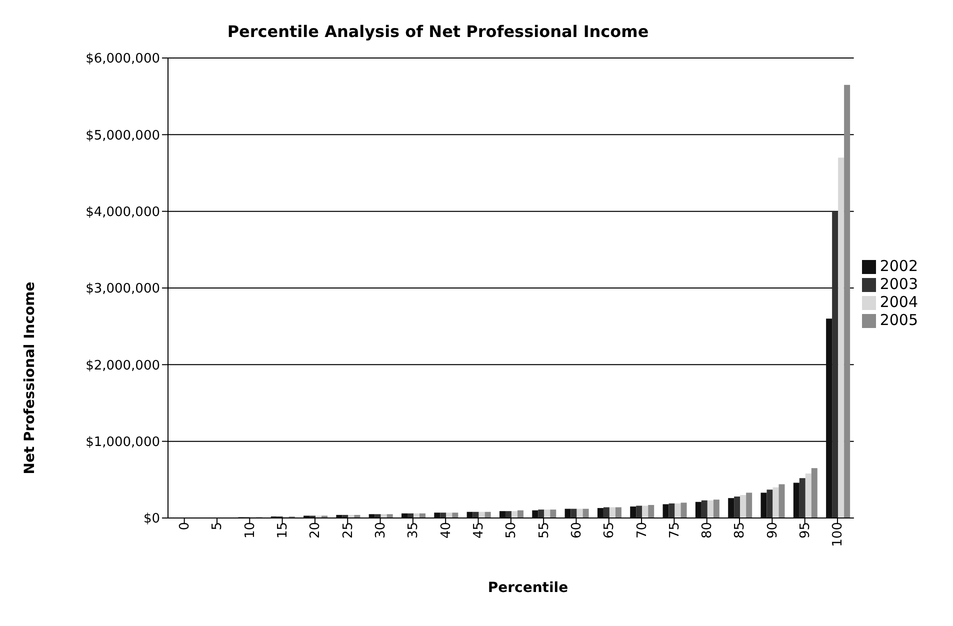 The height and width of the screenshot is (626, 953). What do you see at coordinates (576, 530) in the screenshot?
I see `x-tick-label: 60` at bounding box center [576, 530].